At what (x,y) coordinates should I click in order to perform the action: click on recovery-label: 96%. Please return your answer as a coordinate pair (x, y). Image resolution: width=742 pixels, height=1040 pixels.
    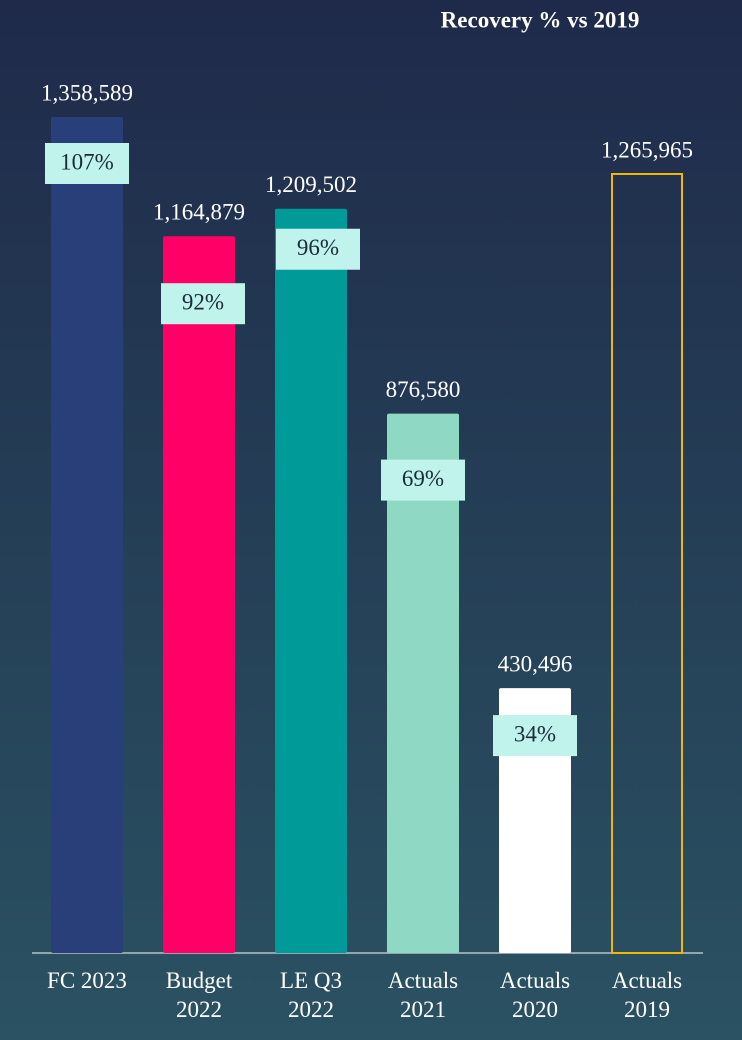
    Looking at the image, I should click on (318, 247).